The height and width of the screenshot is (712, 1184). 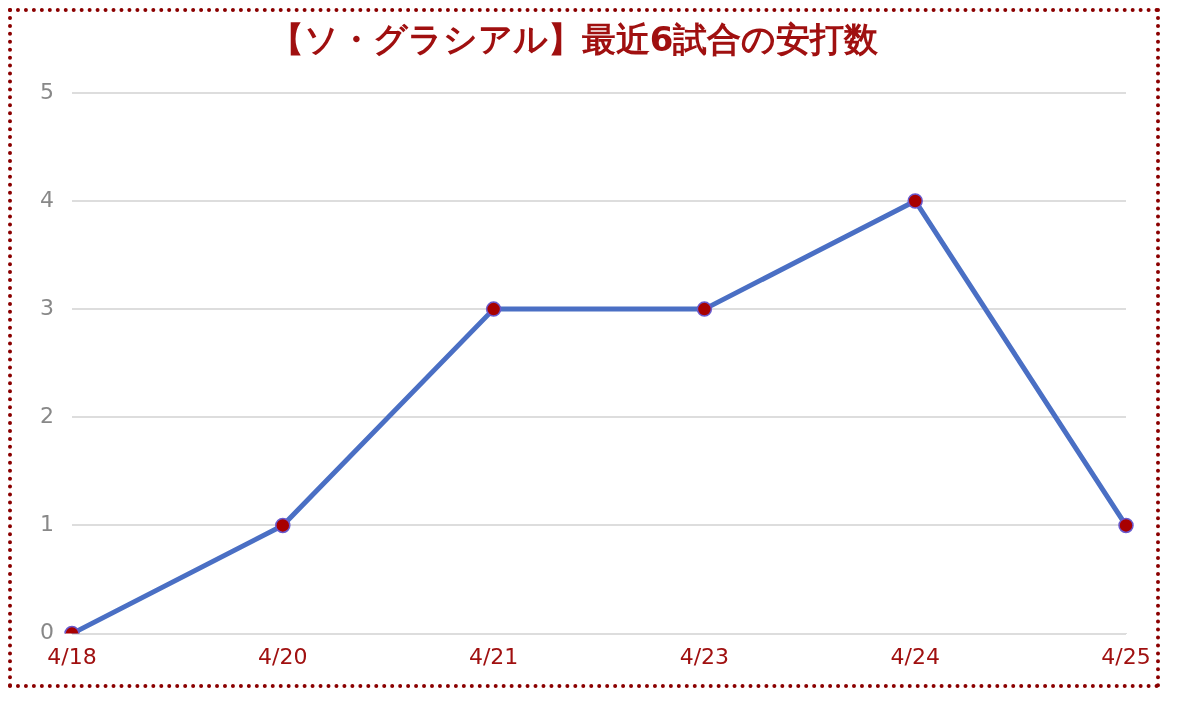 I want to click on x-tick-label: 4/24, so click(x=915, y=656).